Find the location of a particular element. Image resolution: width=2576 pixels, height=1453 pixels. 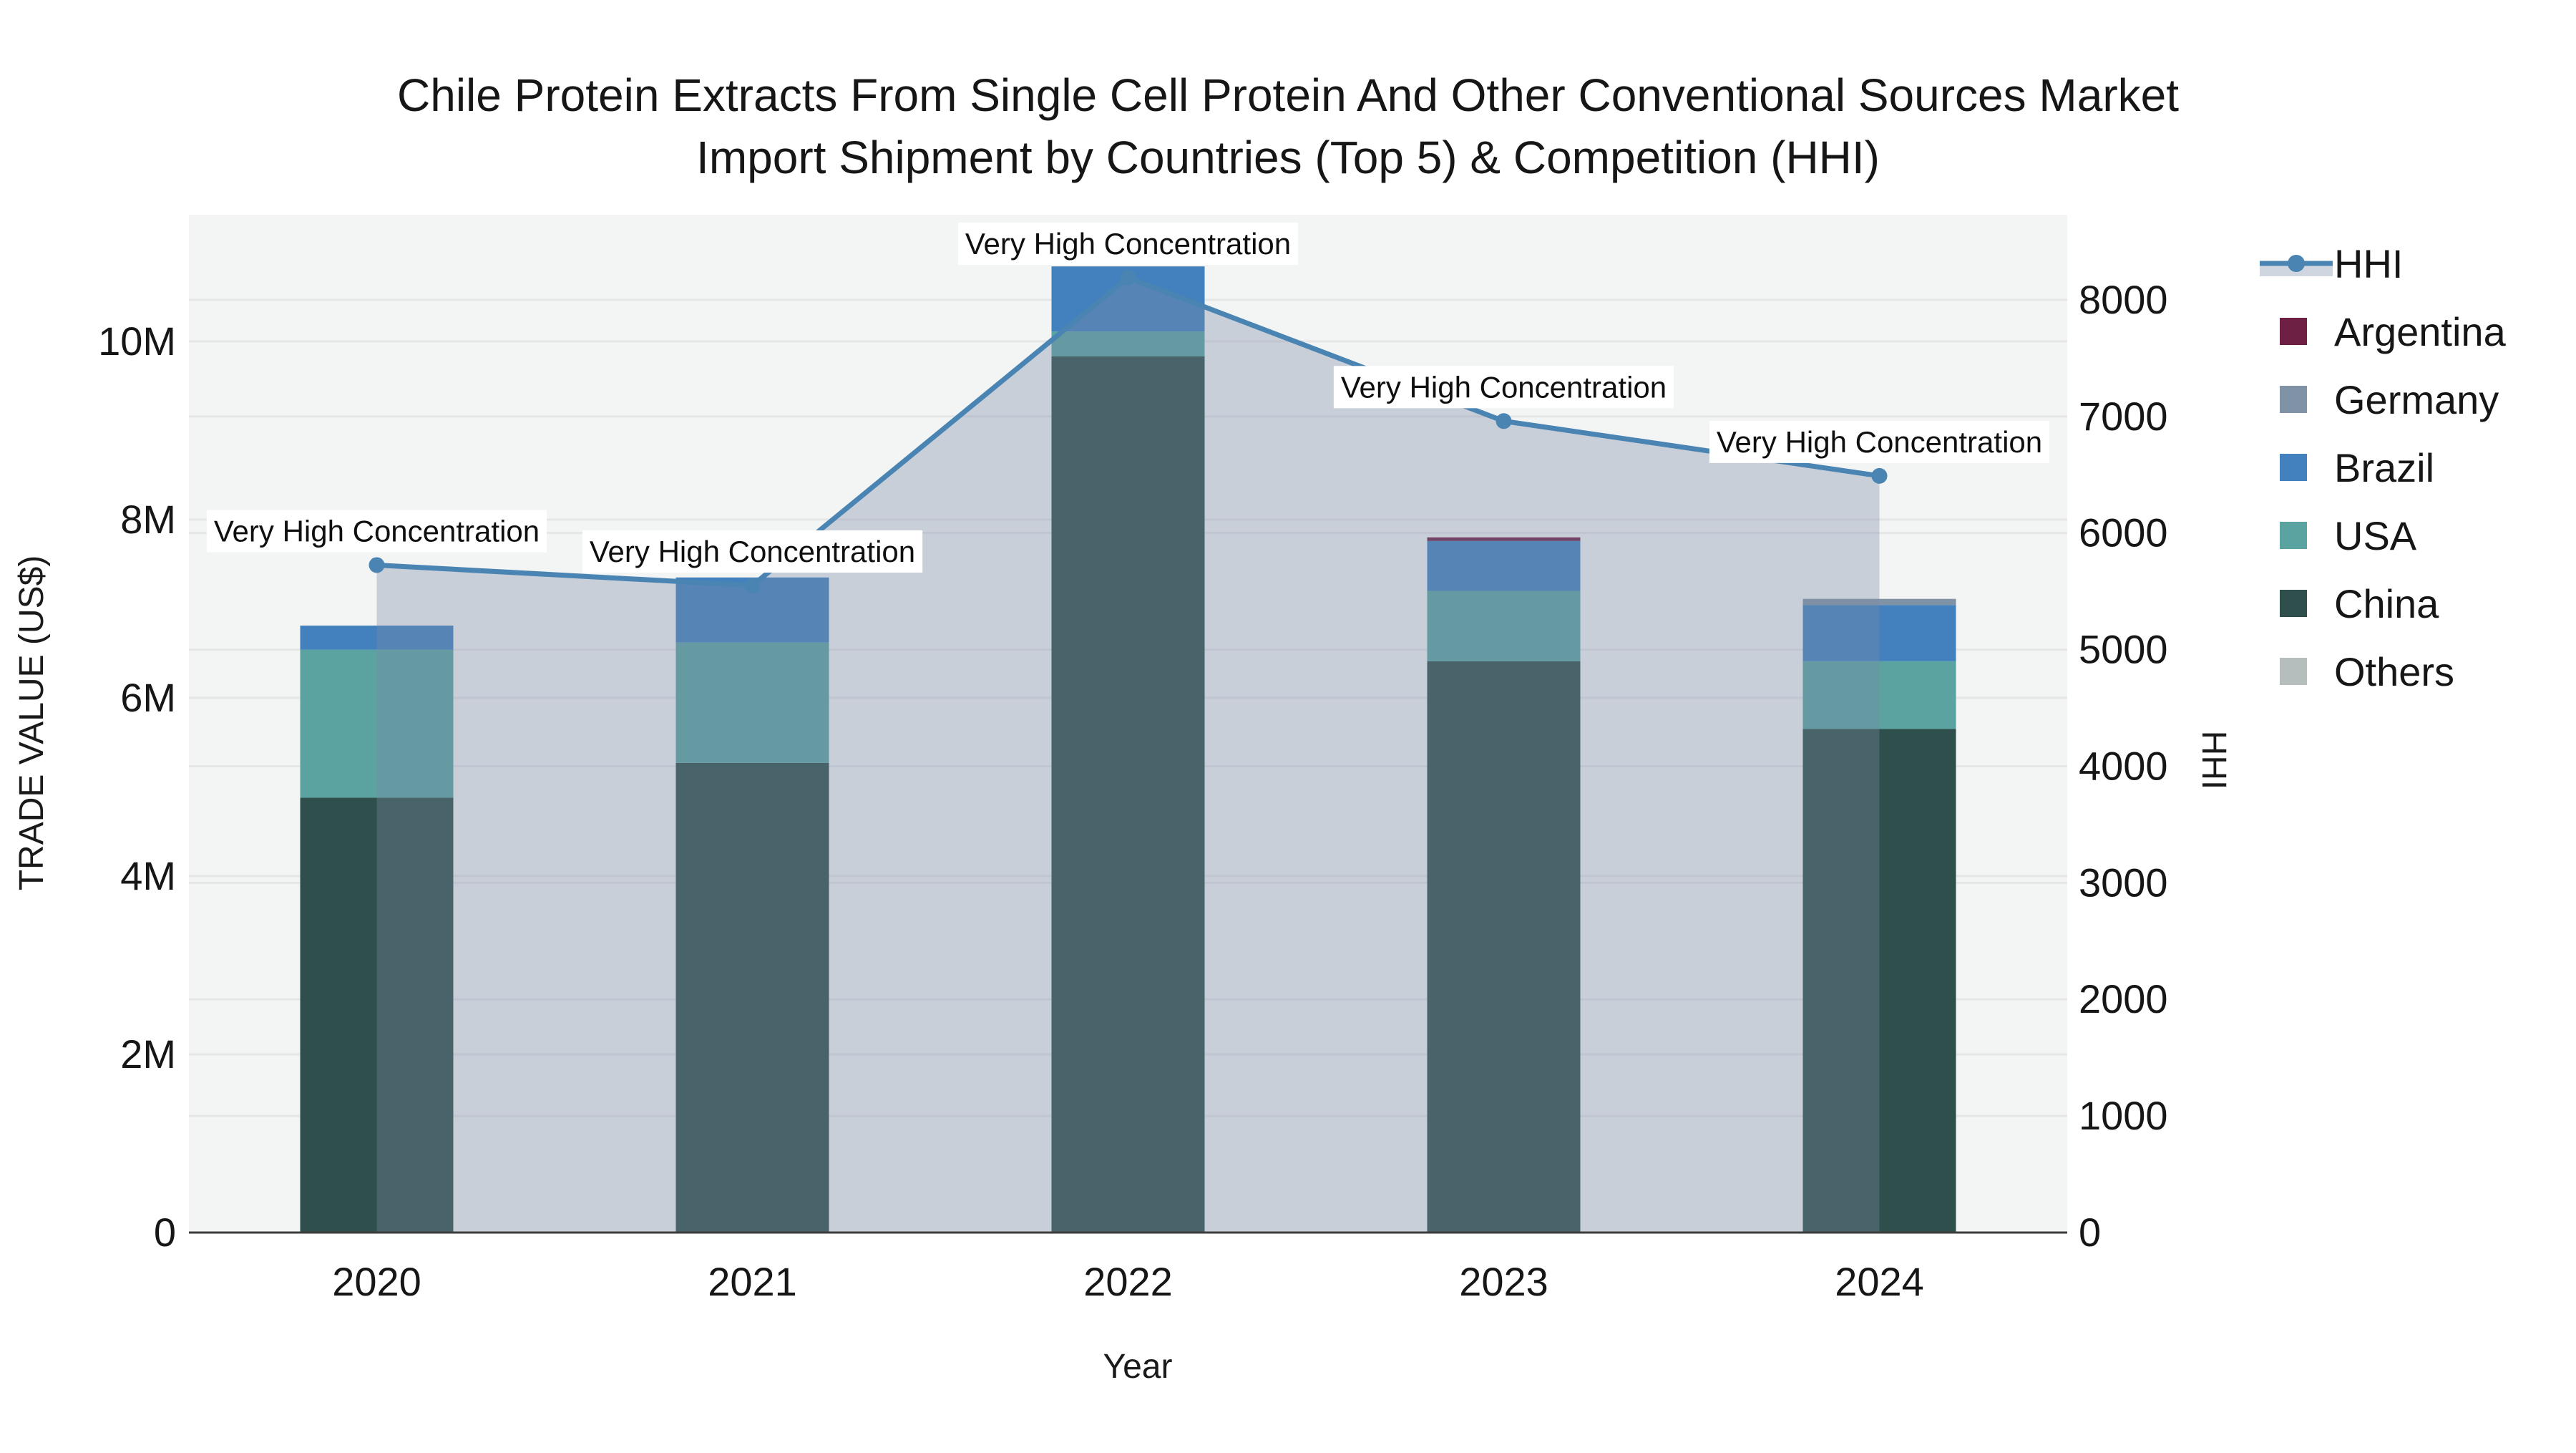

left-tick-8M: 8M is located at coordinates (148, 519).